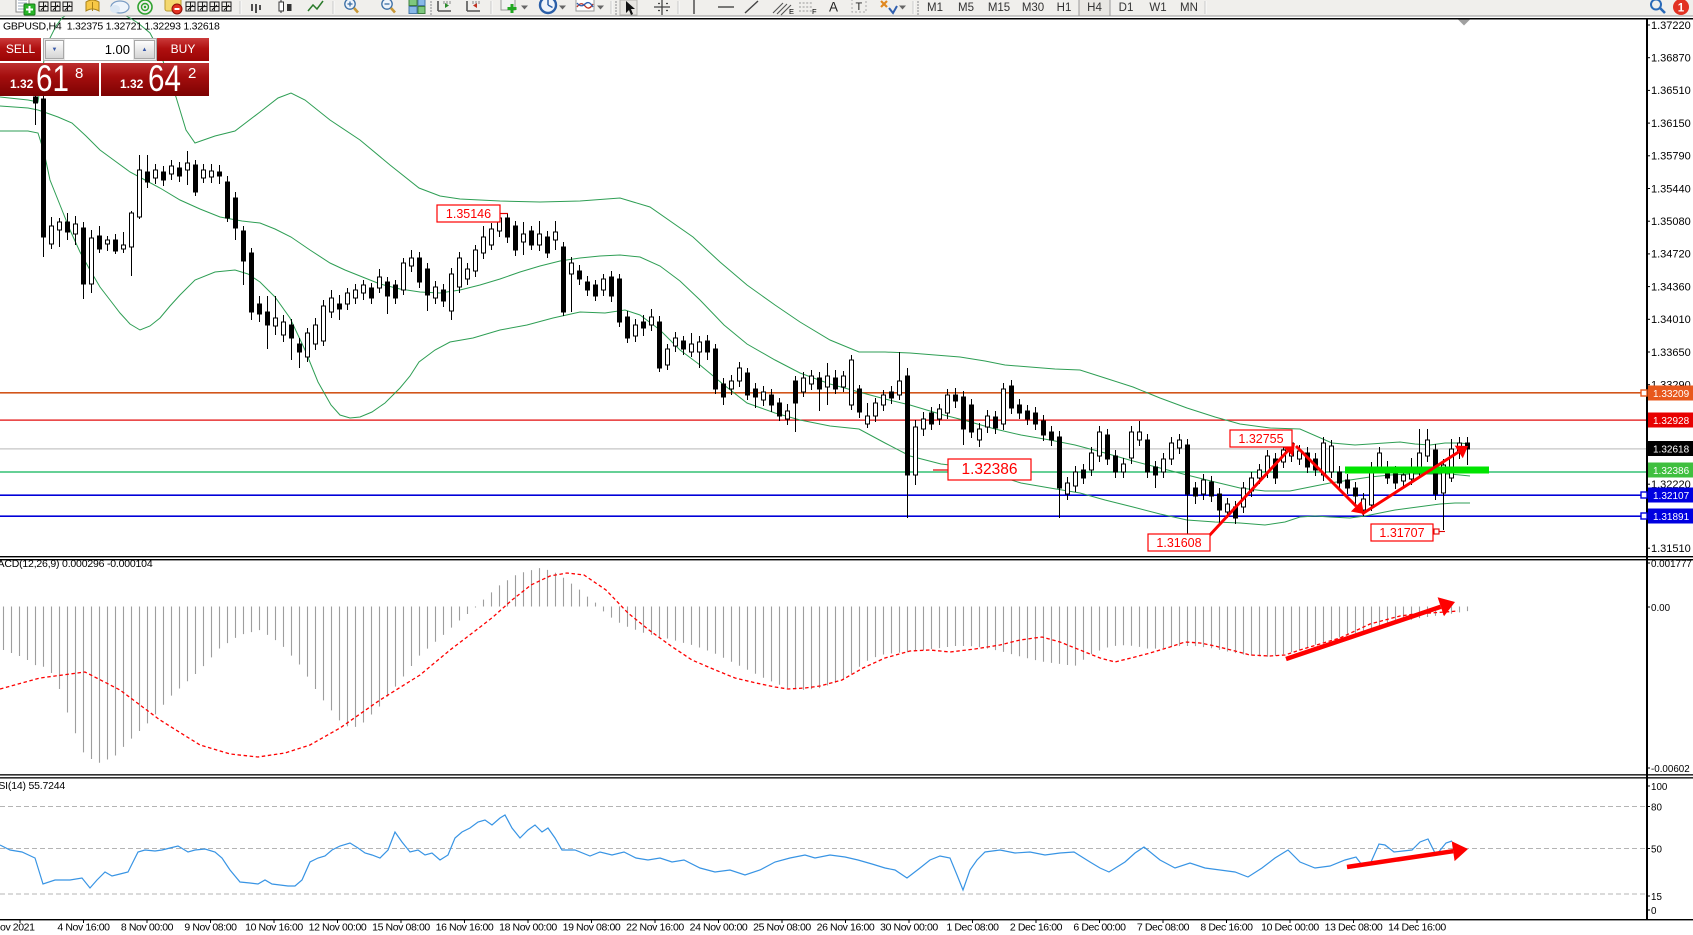 The image size is (1693, 935). I want to click on svg-text: MN, so click(1189, 8).